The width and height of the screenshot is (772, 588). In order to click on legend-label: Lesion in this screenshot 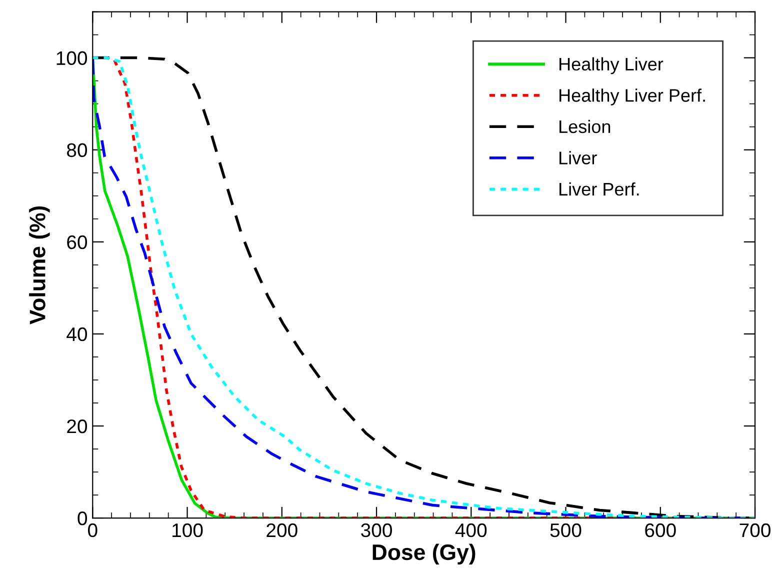, I will do `click(585, 127)`.